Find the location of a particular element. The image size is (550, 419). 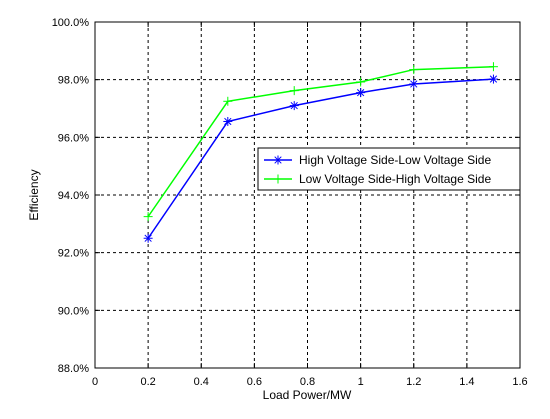

x-tick-label: 0.4 is located at coordinates (201, 382).